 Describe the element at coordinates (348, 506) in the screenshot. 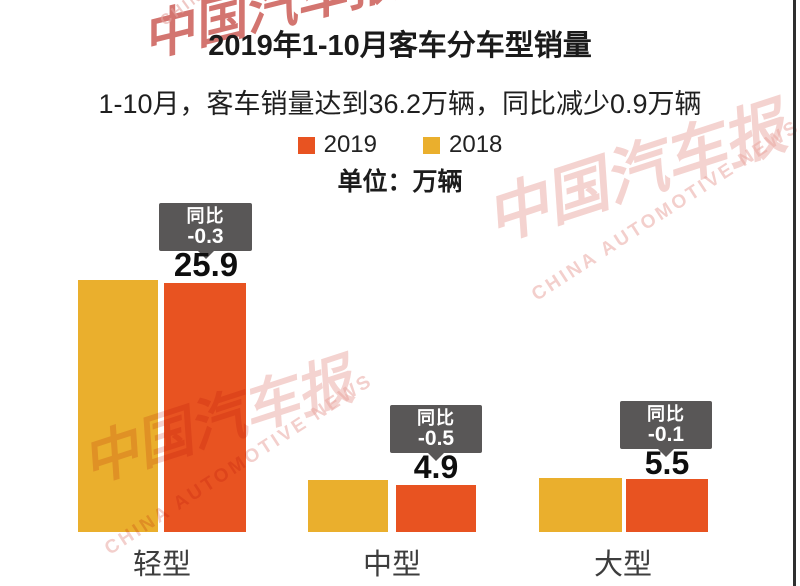

I see `bar-medium-2018` at that location.